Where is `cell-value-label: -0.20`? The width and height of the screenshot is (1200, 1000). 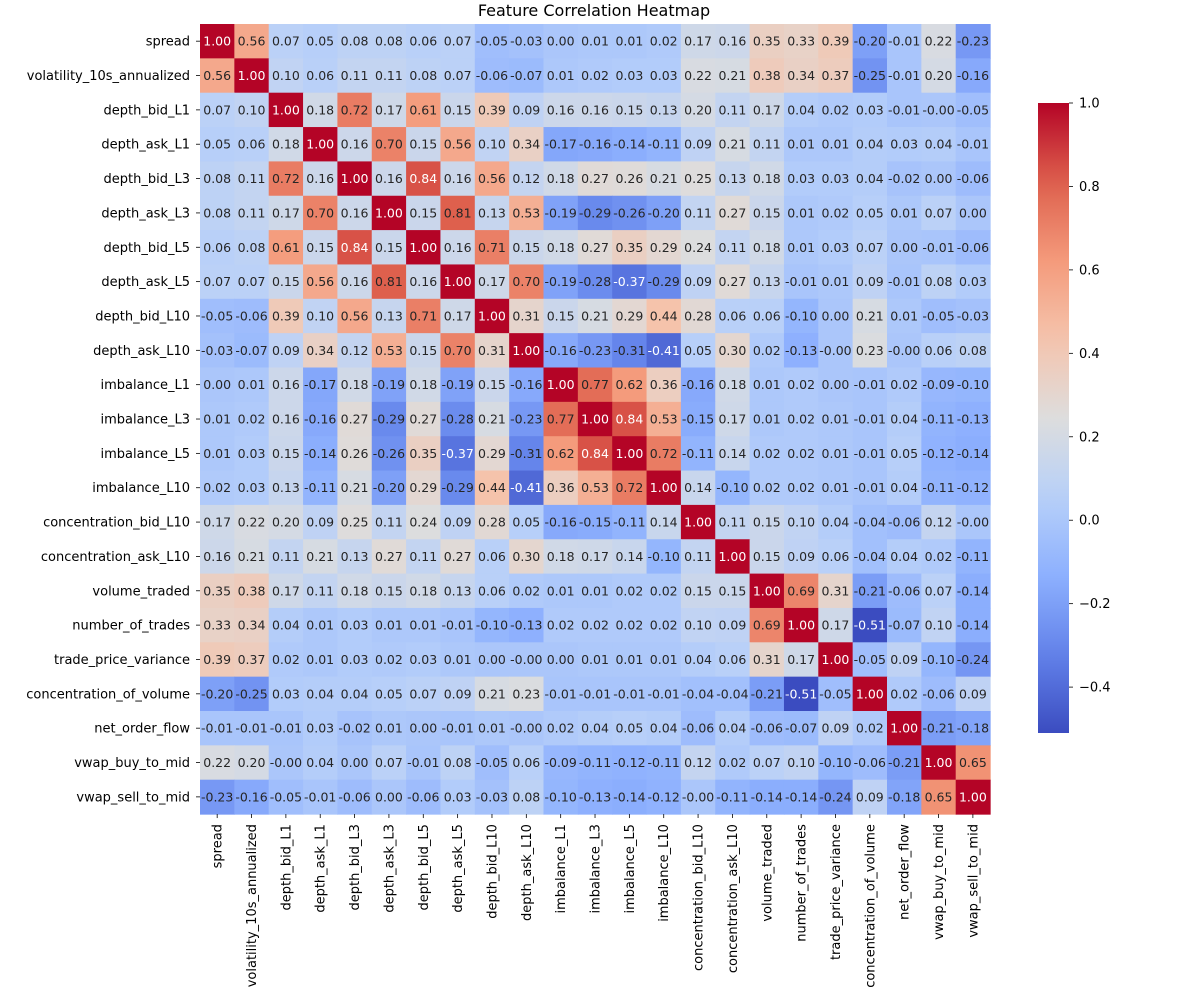 cell-value-label: -0.20 is located at coordinates (217, 693).